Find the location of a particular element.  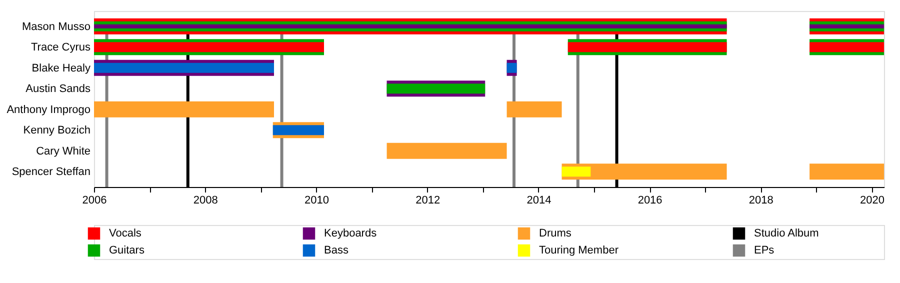

legend-label: EPs is located at coordinates (764, 250).